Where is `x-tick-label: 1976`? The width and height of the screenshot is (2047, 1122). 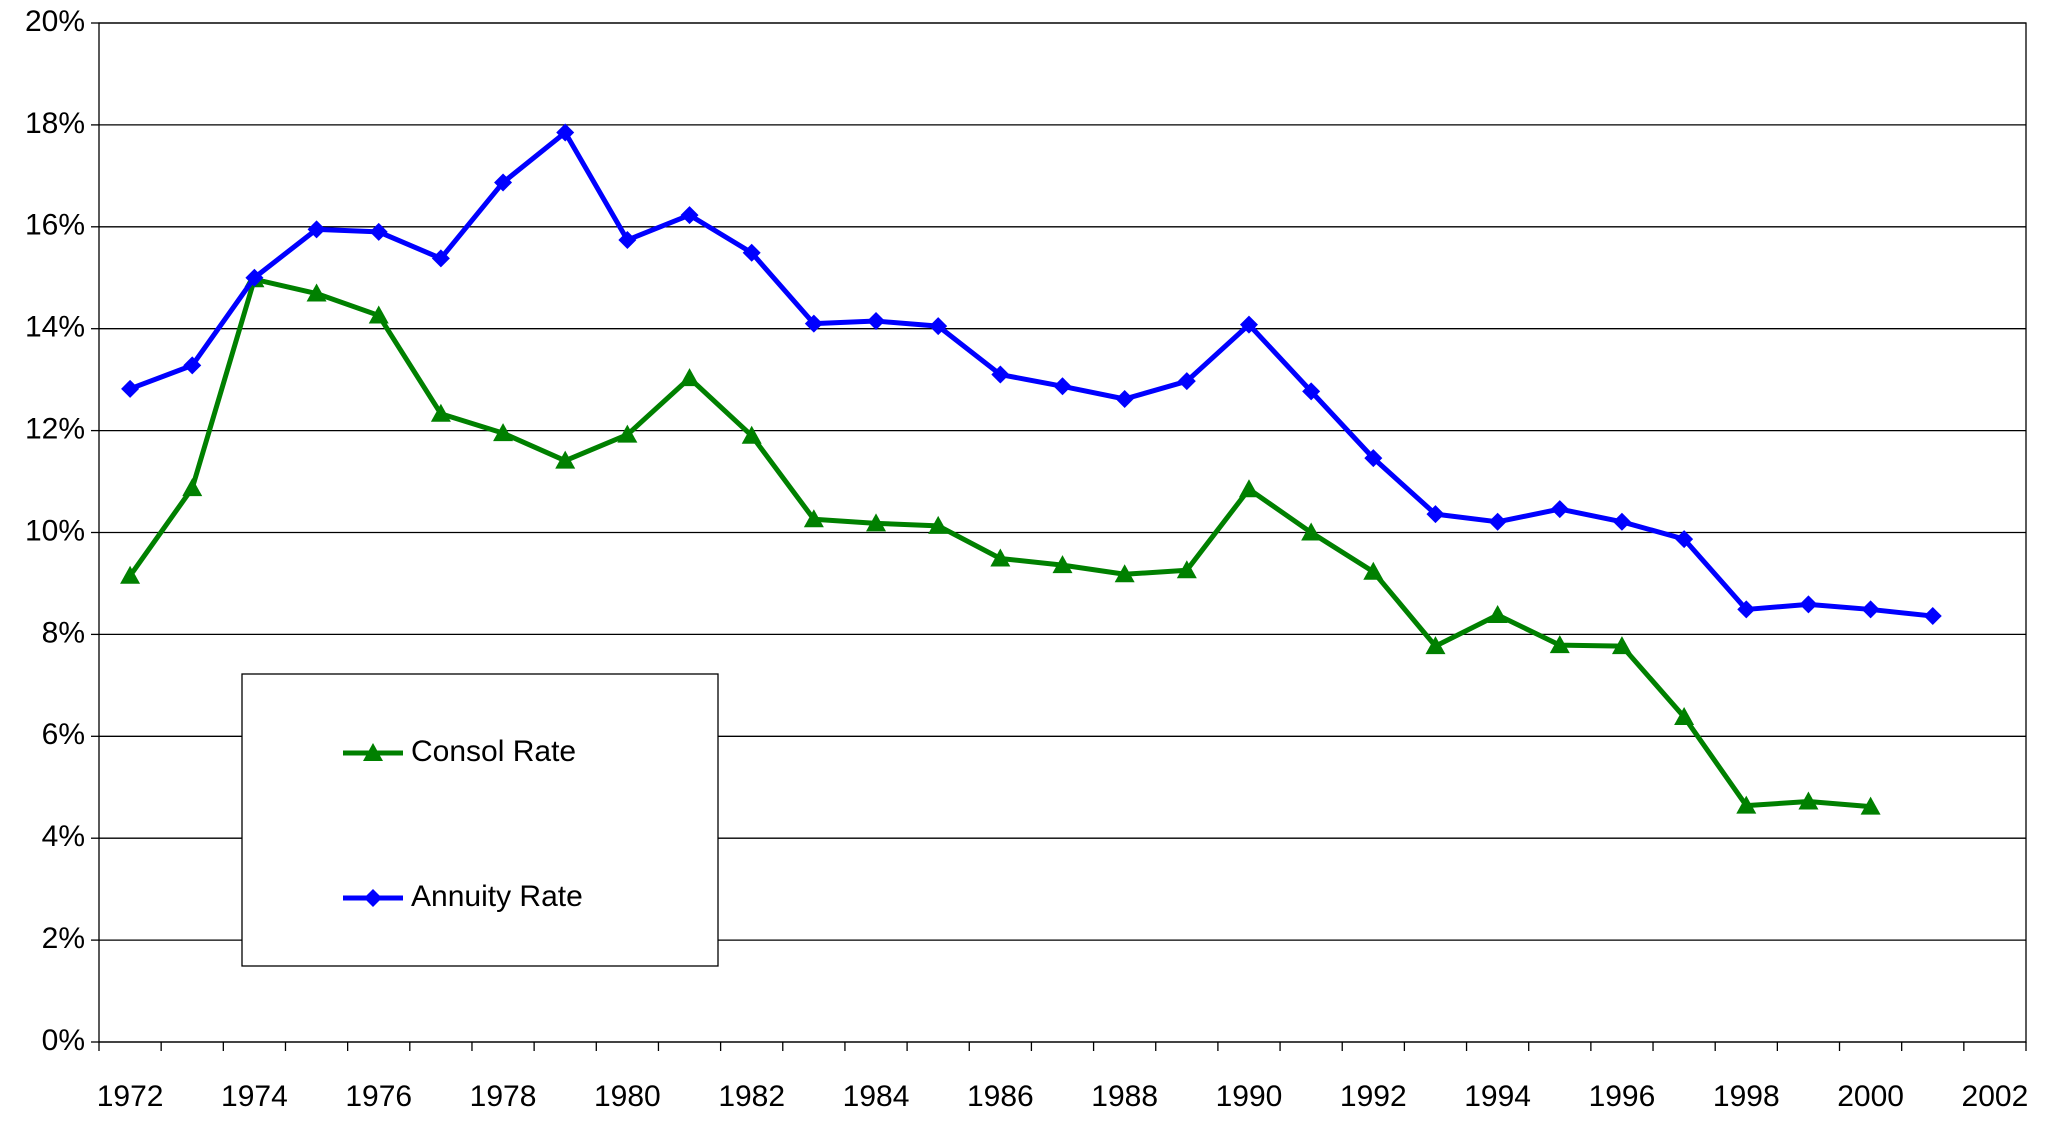
x-tick-label: 1976 is located at coordinates (378, 1096).